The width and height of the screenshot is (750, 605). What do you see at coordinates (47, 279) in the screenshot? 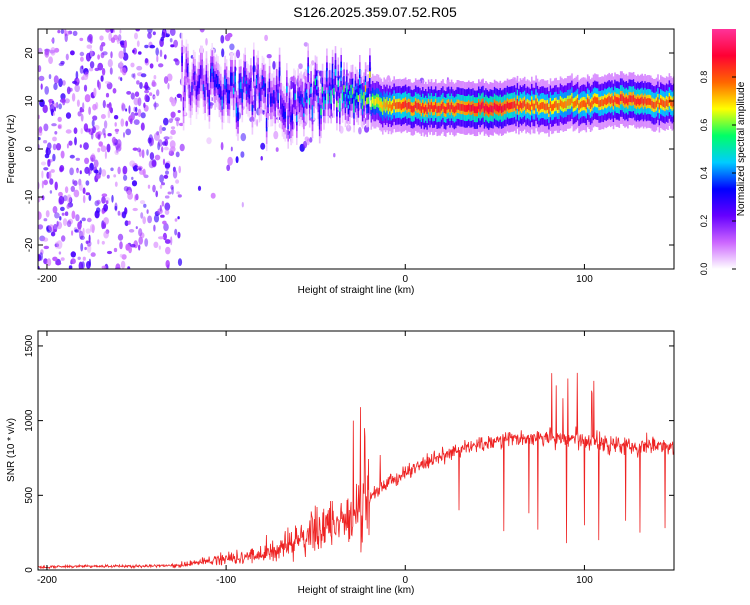
I see `spectrogram-xtick-label: -200` at bounding box center [47, 279].